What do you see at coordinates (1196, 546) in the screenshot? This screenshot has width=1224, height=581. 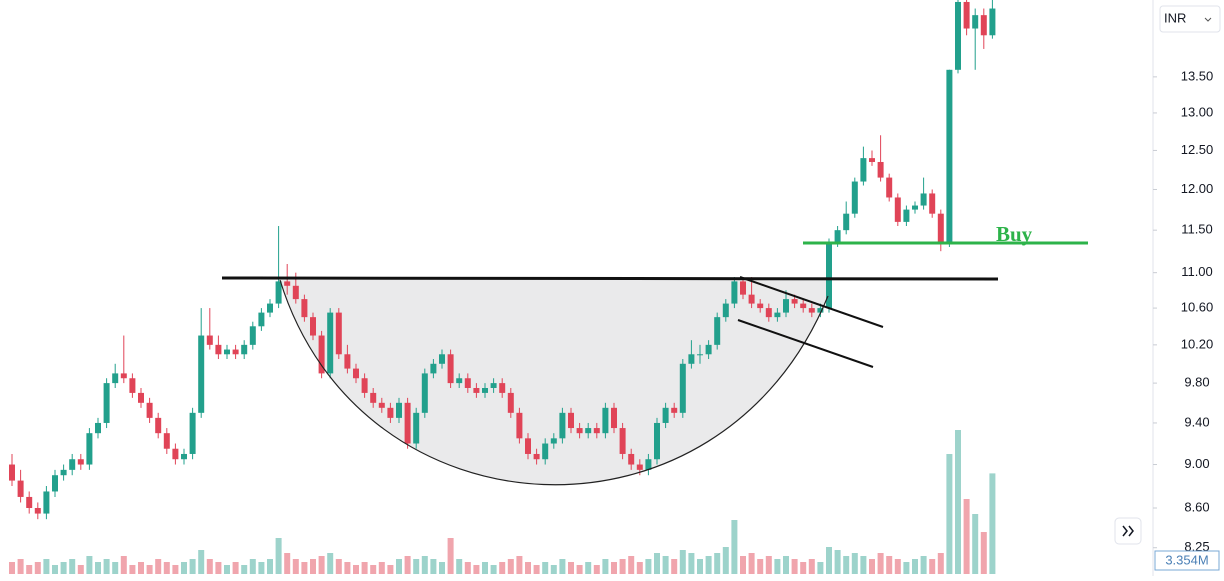 I see `y-tick-label: 8.25` at bounding box center [1196, 546].